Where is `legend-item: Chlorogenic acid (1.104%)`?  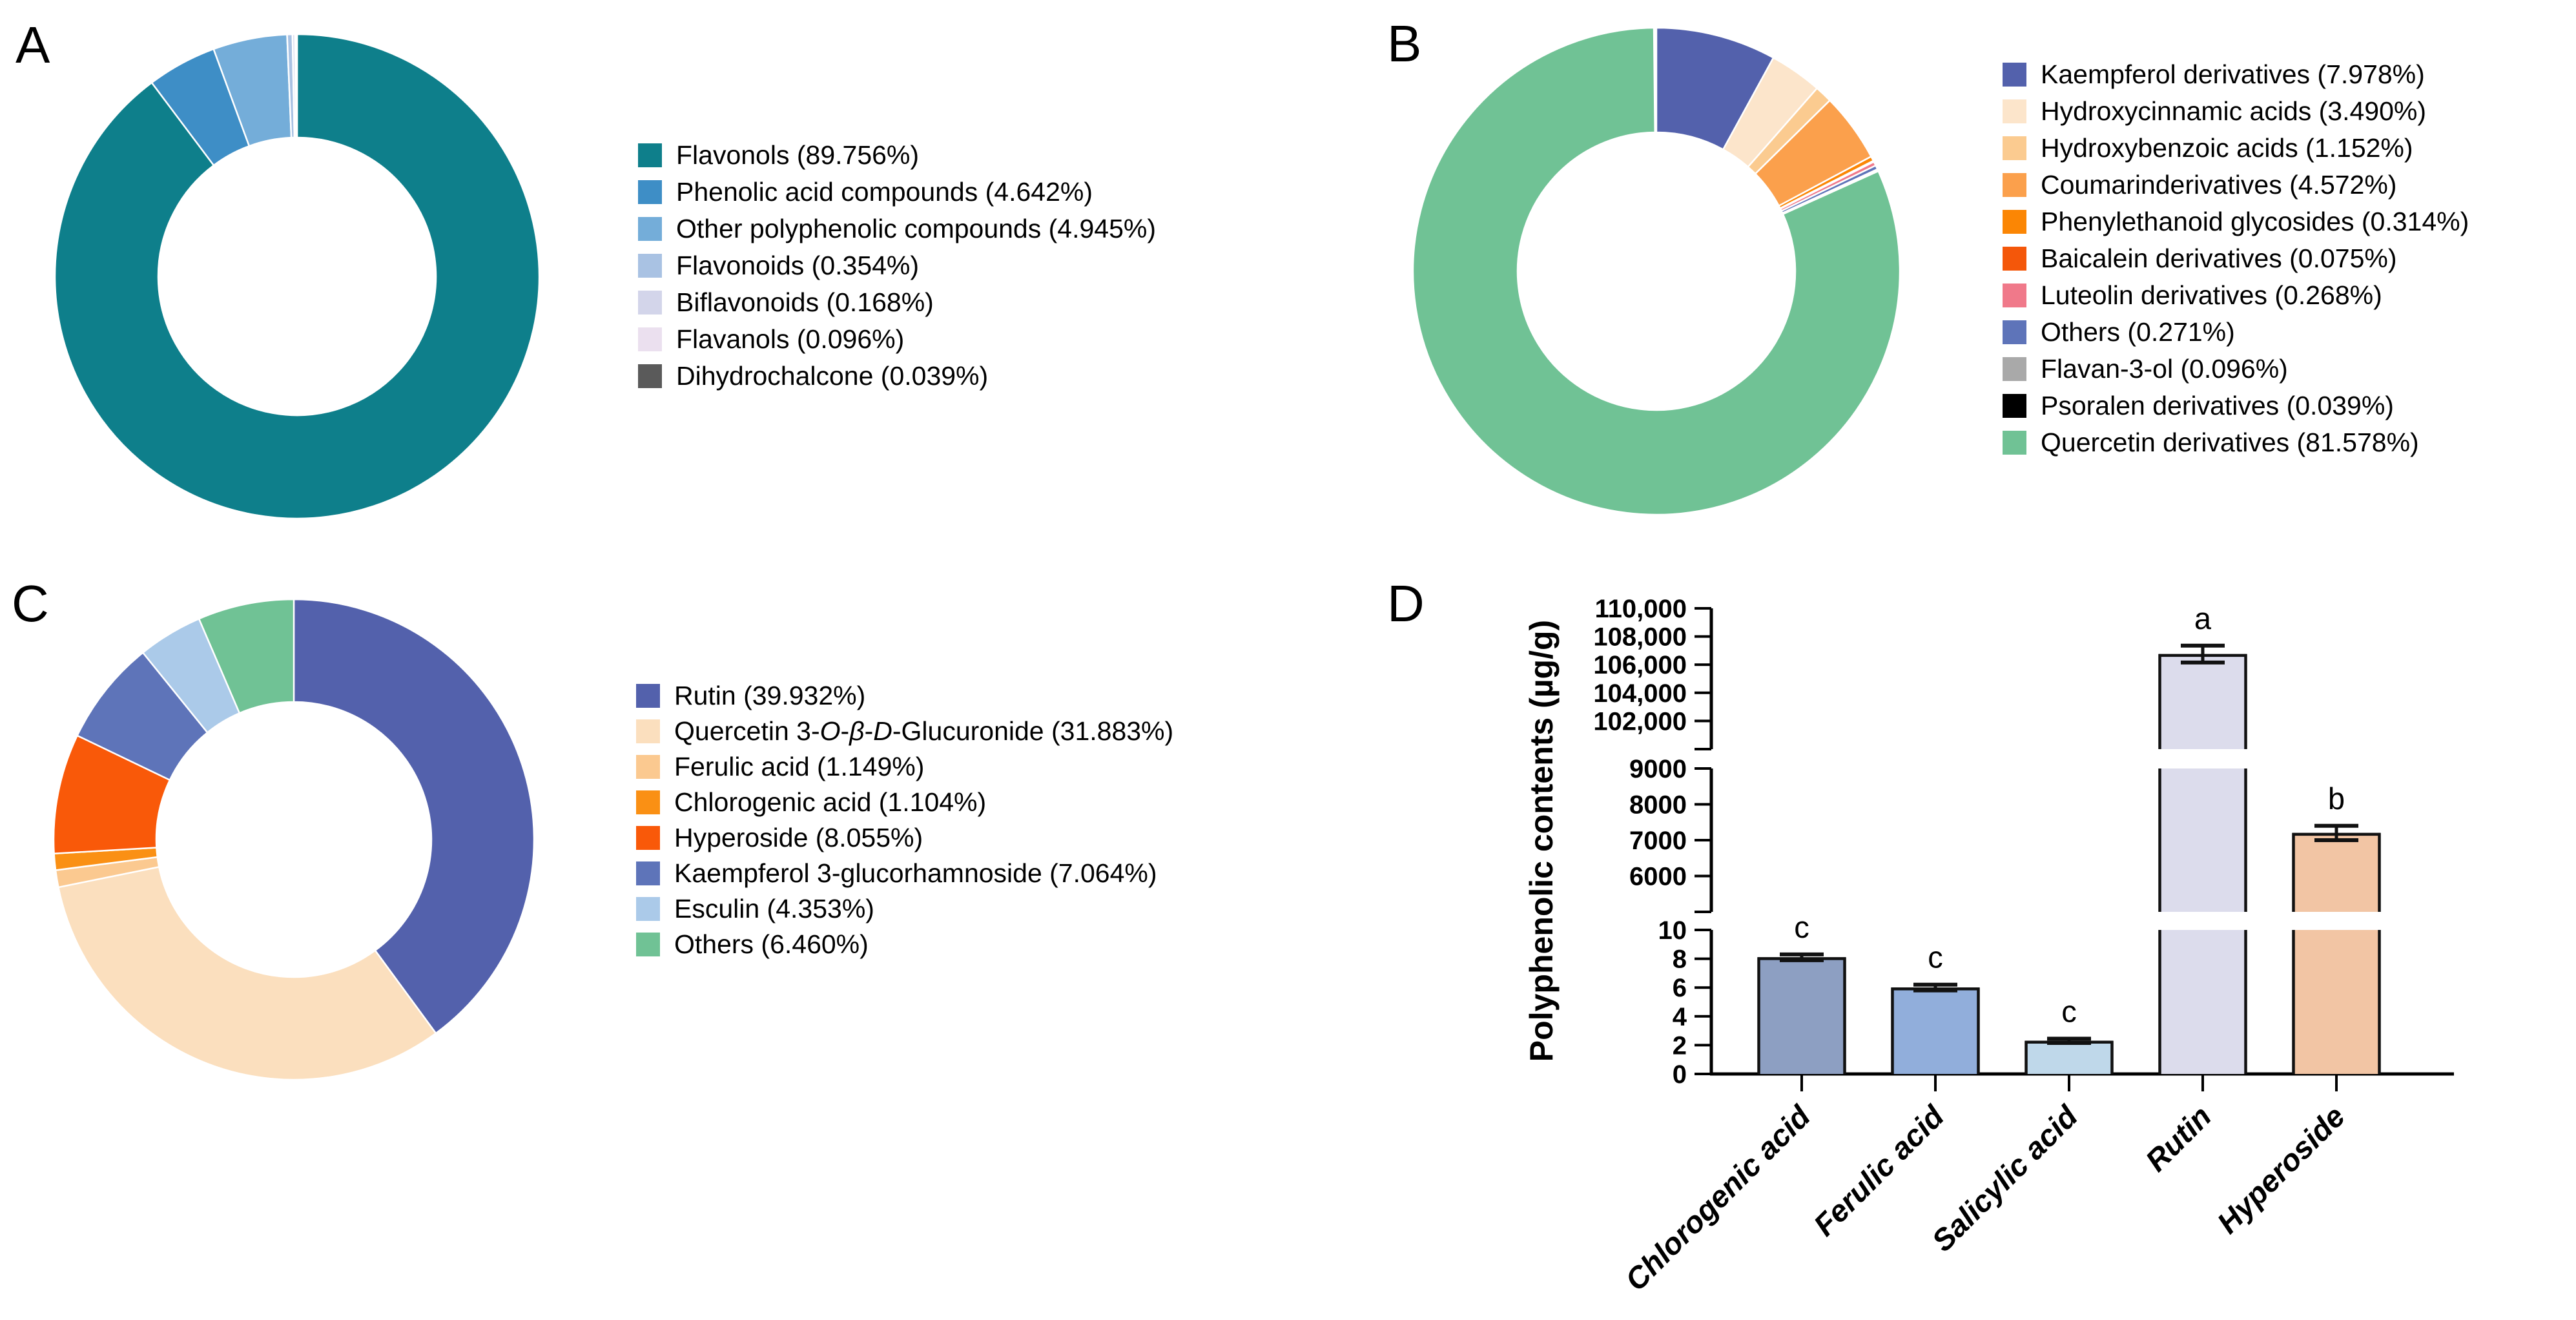 legend-item: Chlorogenic acid (1.104%) is located at coordinates (904, 802).